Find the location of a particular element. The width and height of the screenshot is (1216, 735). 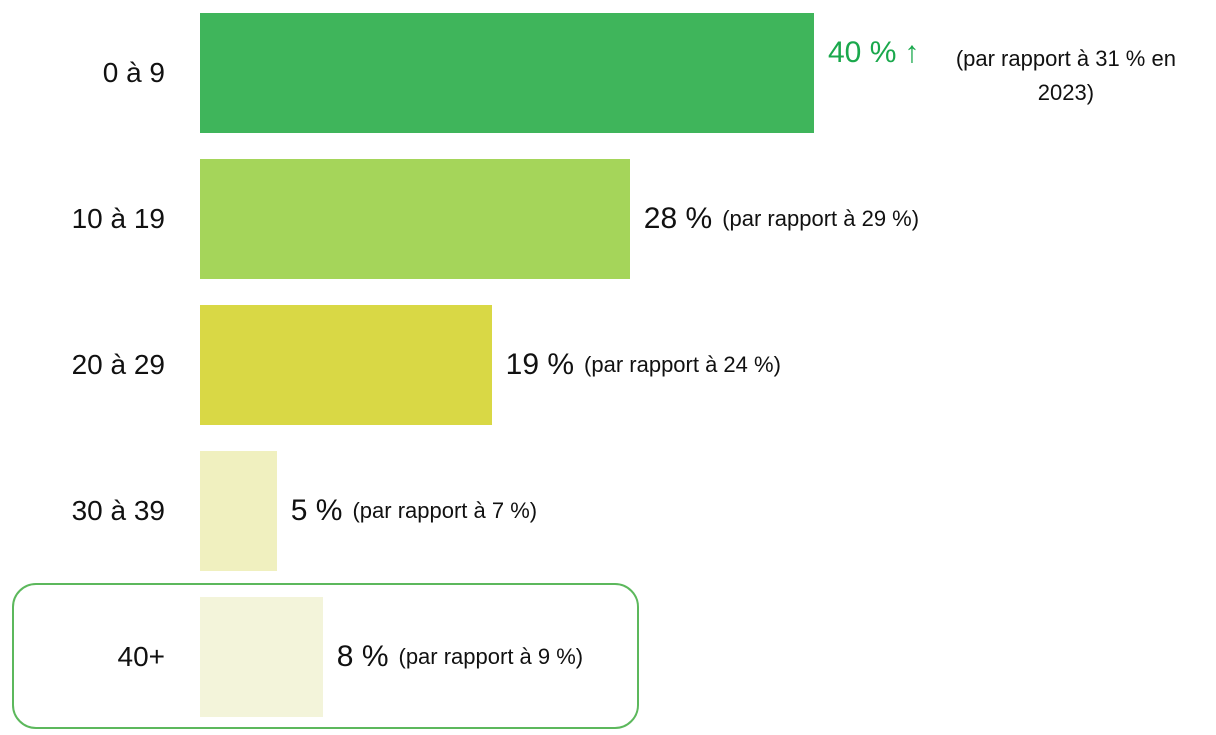

value-label-group: 40 % ↑ (par rapport à 31 % en 2023) is located at coordinates (1015, 73).